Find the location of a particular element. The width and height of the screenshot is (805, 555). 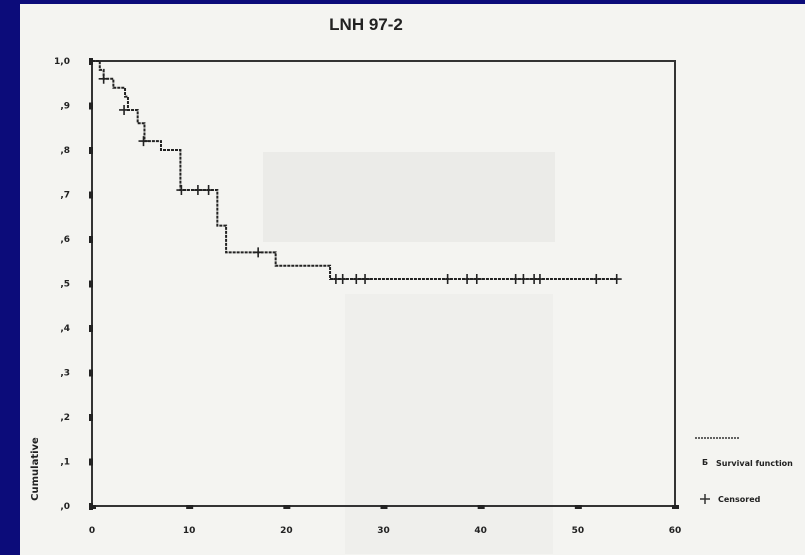

y-axis: ,0 ,1 ,2 ,3 ,4 ,5 ,6 ,7 ,8 ,9 1,0 is located at coordinates (73, 284).